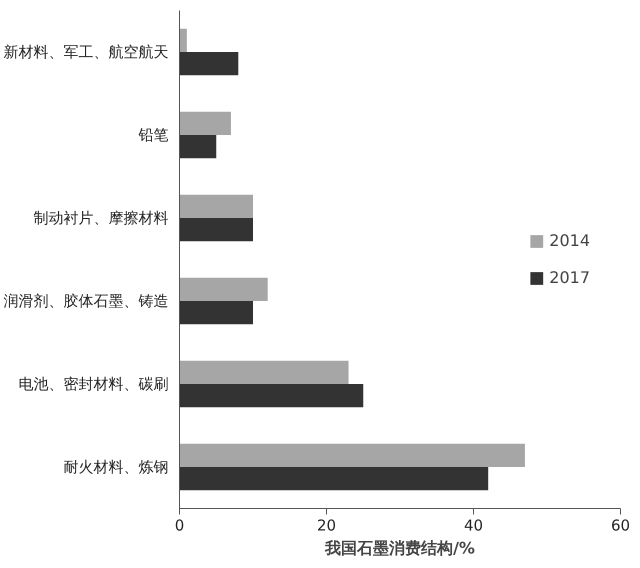  I want to click on x-tick-label: 60, so click(620, 525).